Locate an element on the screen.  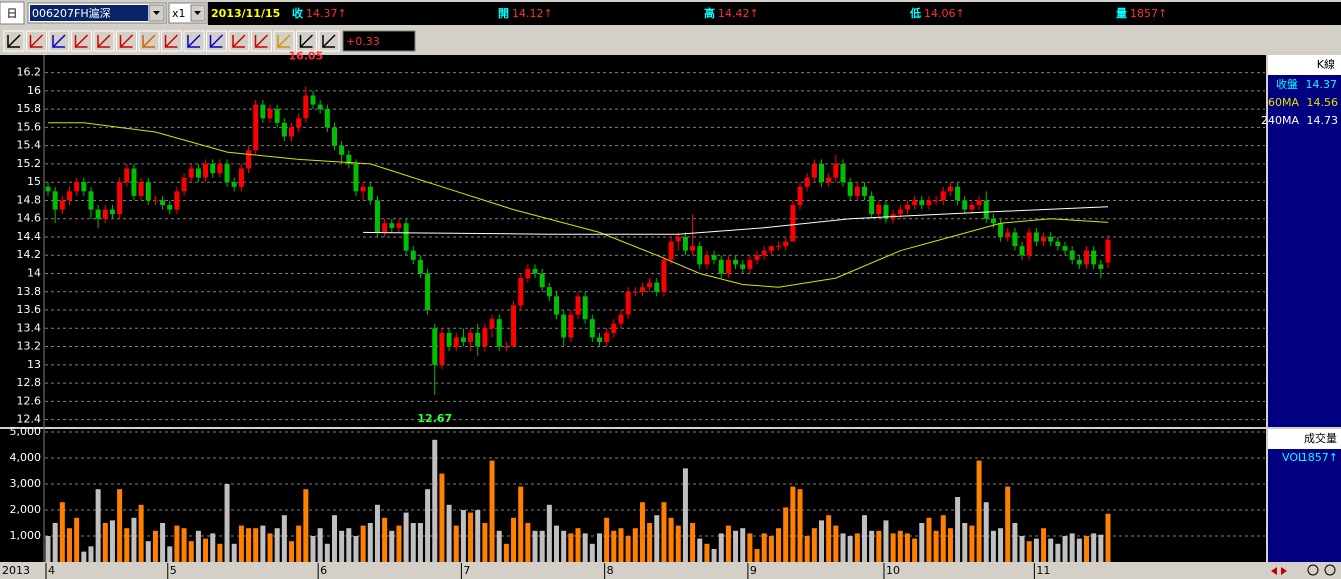
ma-legend-name: 60MA is located at coordinates (1283, 102).